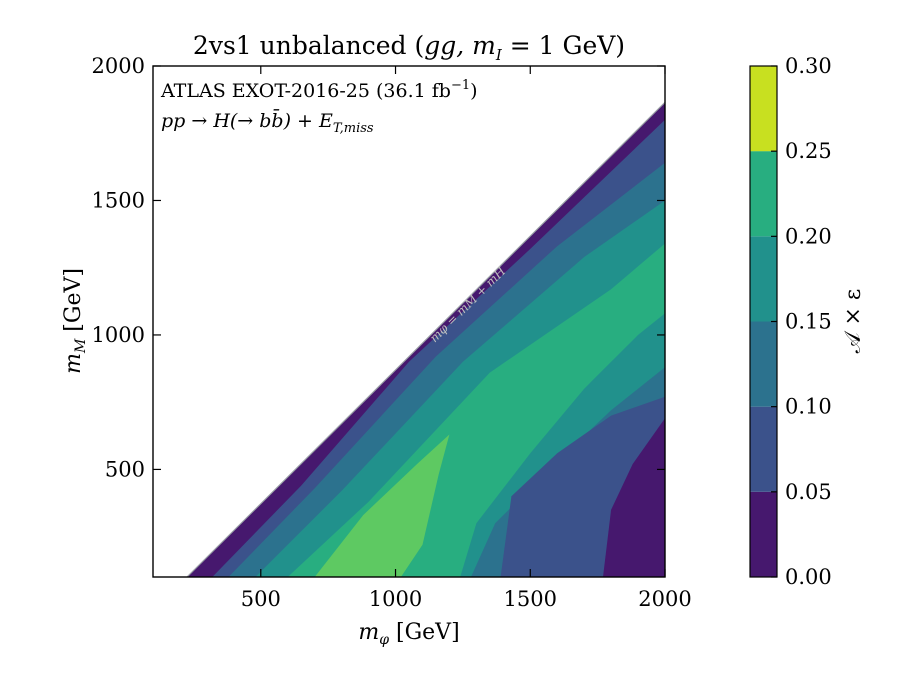  Describe the element at coordinates (382, 505) in the screenshot. I see `contour-band-0.25` at that location.